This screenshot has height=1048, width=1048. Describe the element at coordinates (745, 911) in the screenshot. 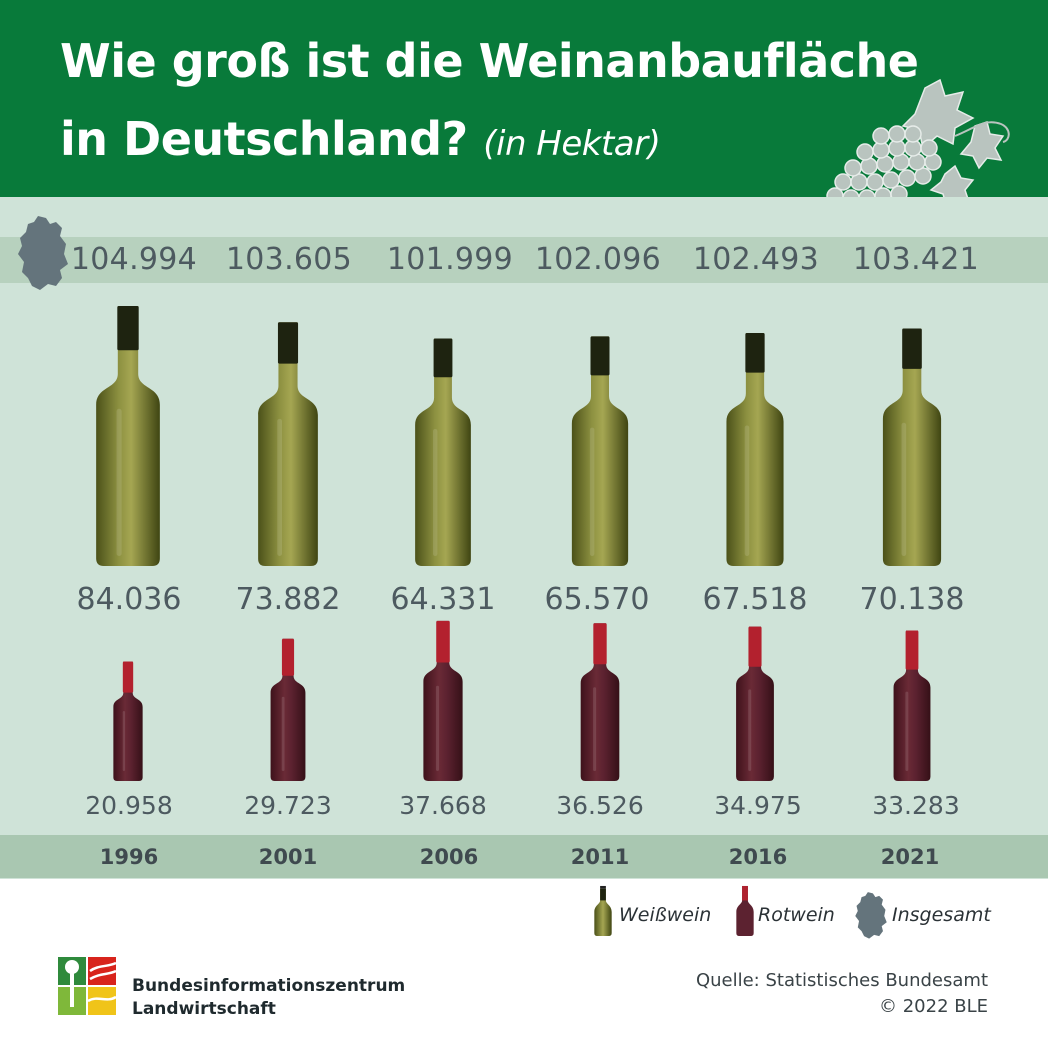

I see `red-bottle-icon` at that location.